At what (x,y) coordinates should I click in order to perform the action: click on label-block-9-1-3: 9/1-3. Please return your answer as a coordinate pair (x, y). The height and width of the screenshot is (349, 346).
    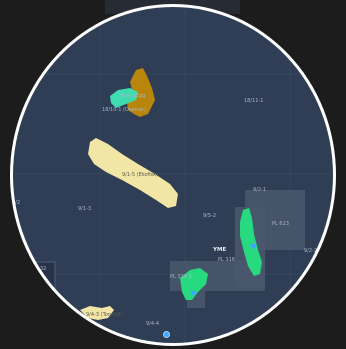
    Looking at the image, I should click on (84, 209).